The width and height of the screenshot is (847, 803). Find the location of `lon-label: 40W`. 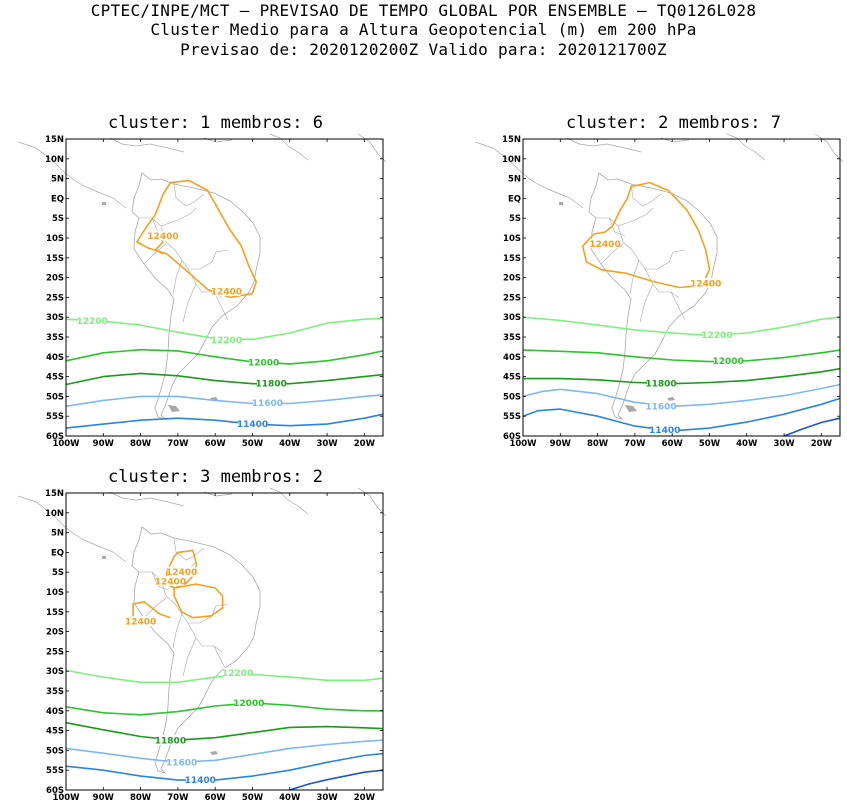

lon-label: 40W is located at coordinates (290, 444).